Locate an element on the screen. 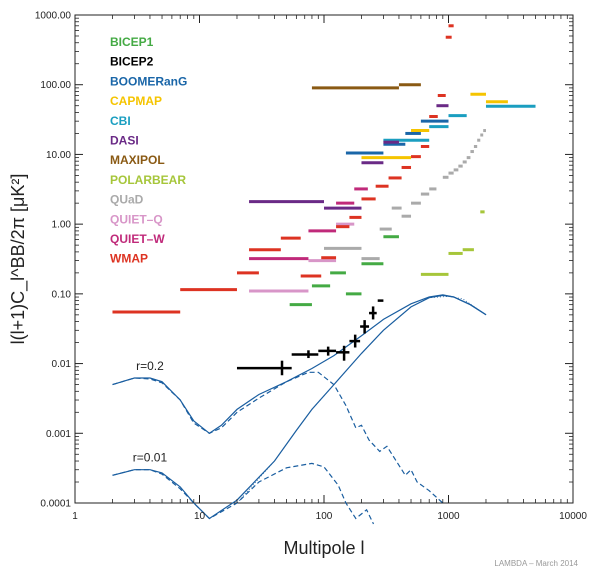  x-tick-label: 10000 is located at coordinates (573, 516).